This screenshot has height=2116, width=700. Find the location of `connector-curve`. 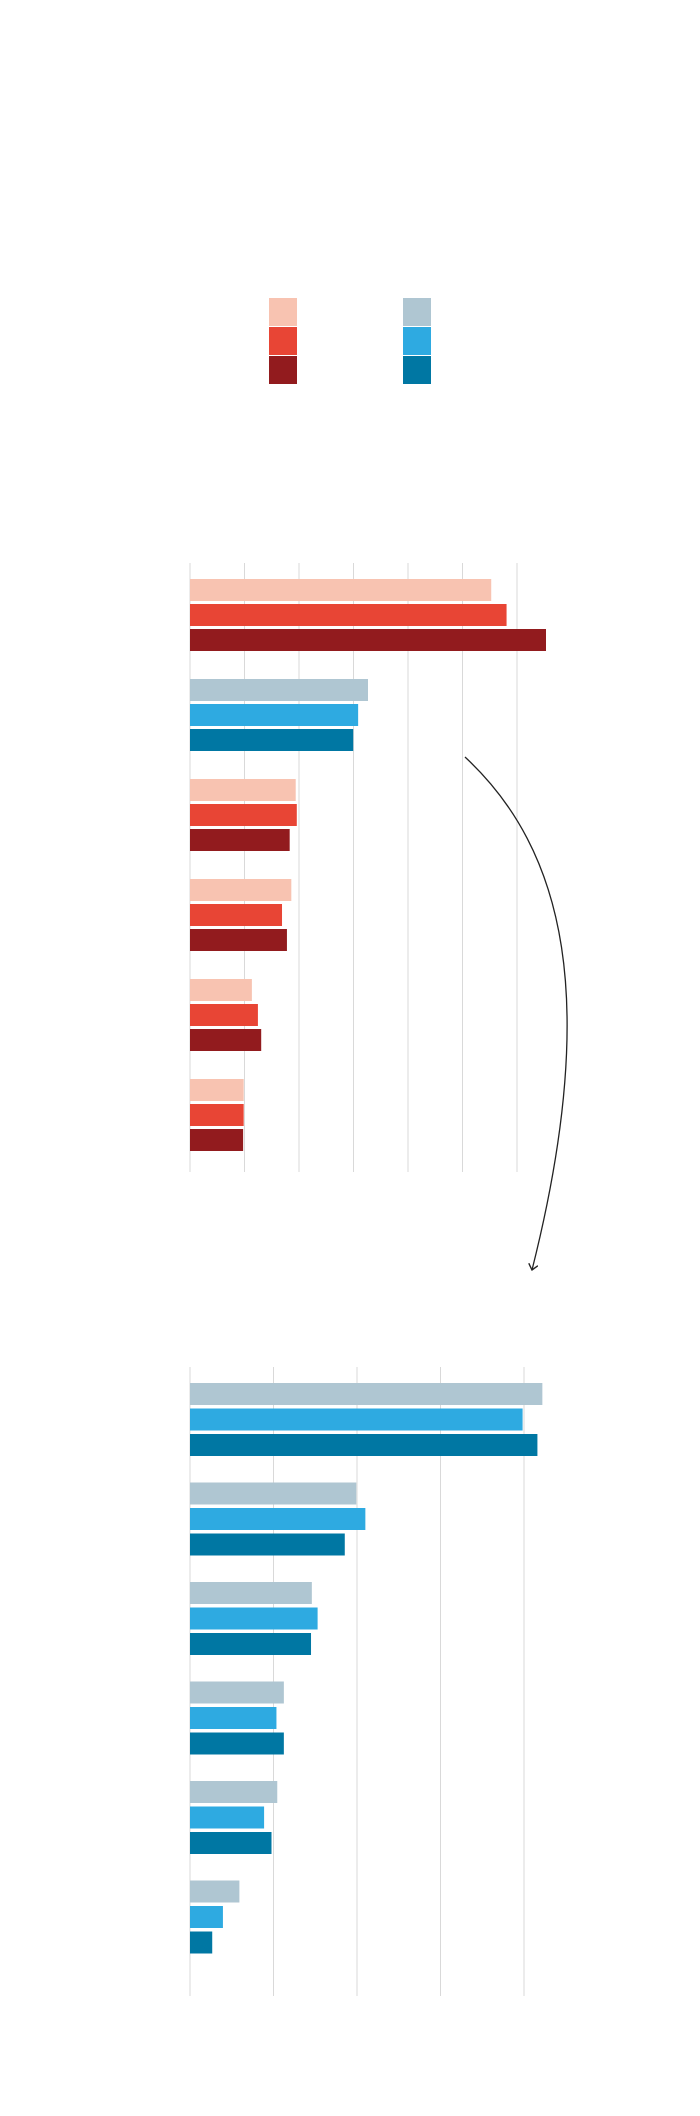

connector-curve is located at coordinates (516, 1013).